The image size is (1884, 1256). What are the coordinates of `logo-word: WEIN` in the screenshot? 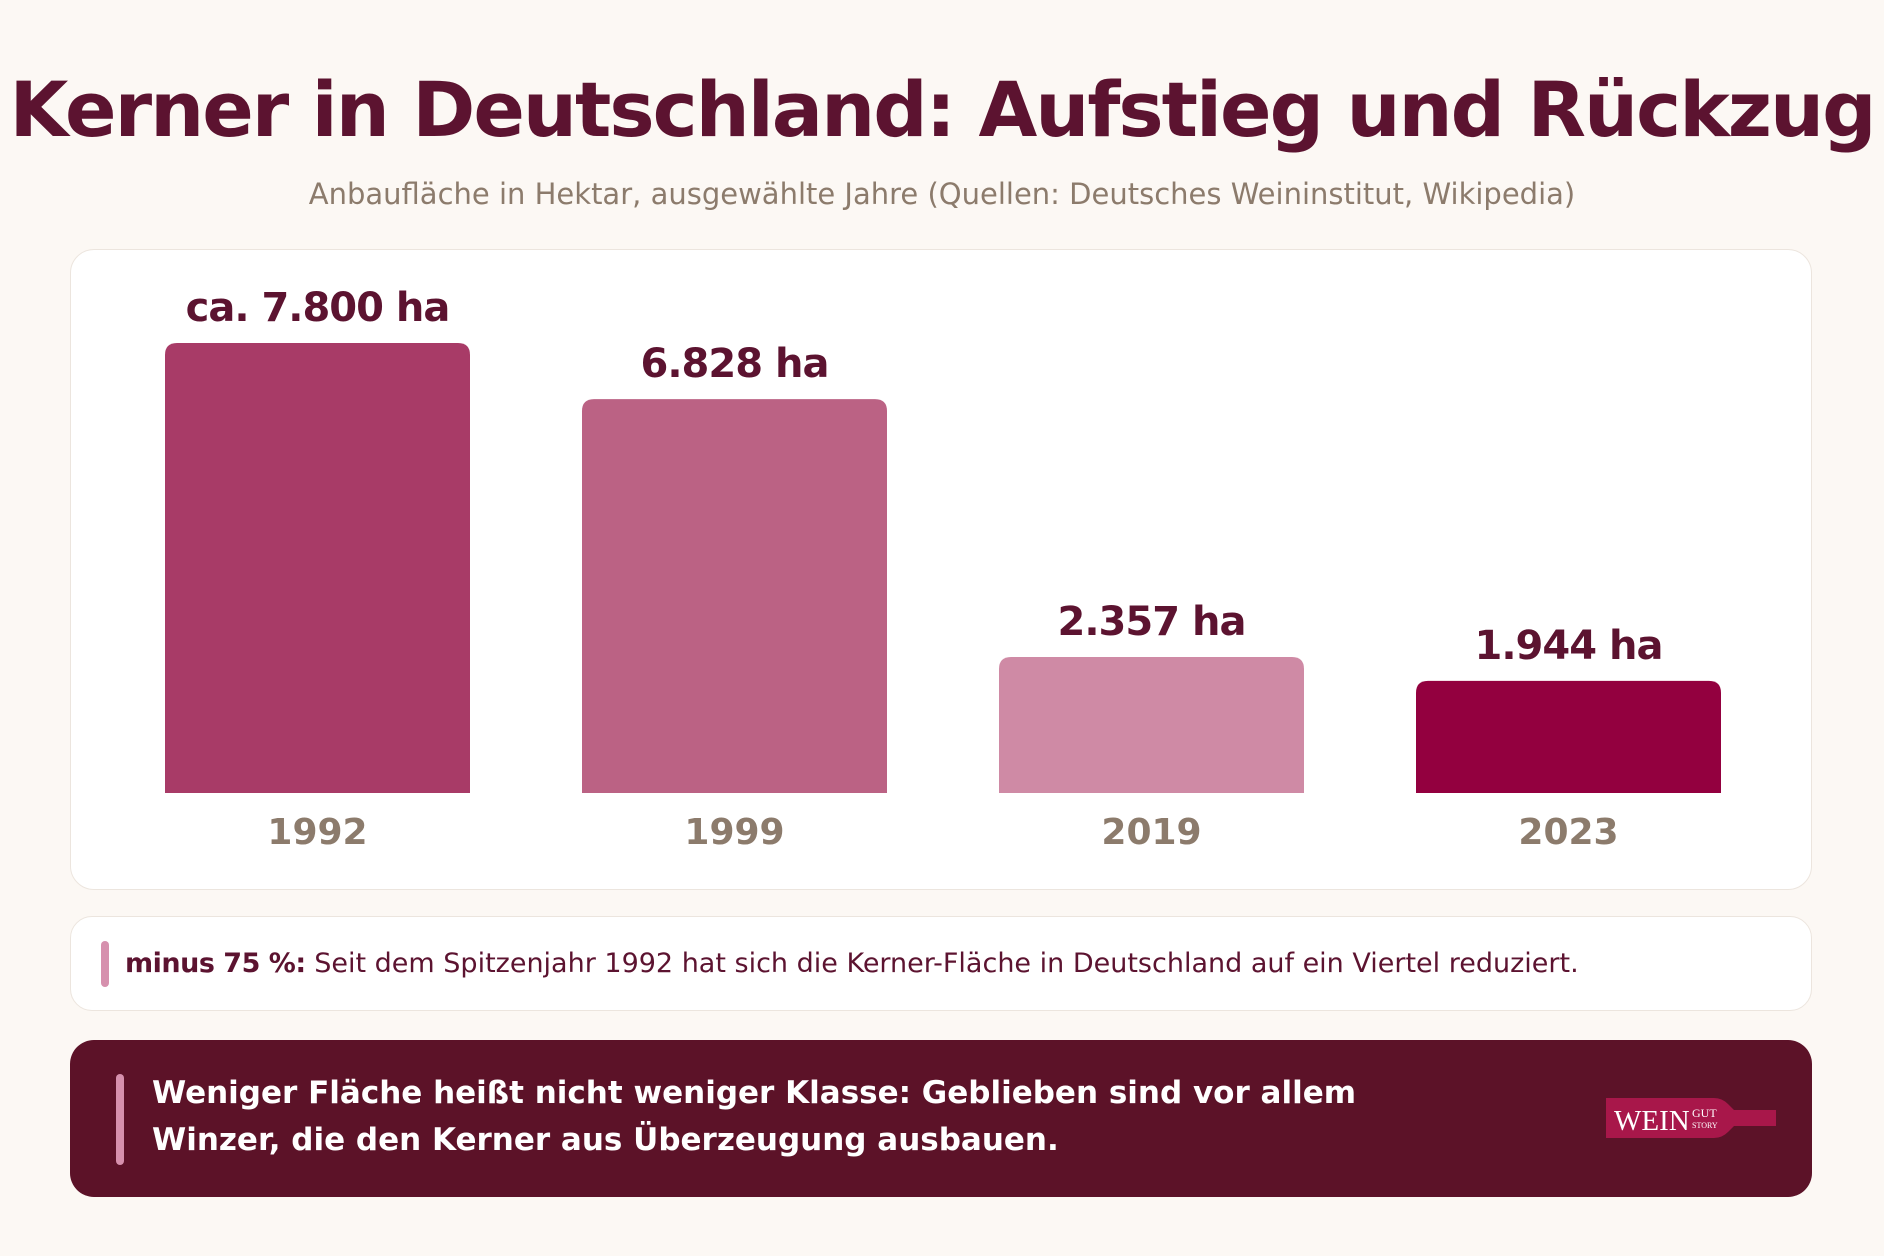 It's located at (1652, 1121).